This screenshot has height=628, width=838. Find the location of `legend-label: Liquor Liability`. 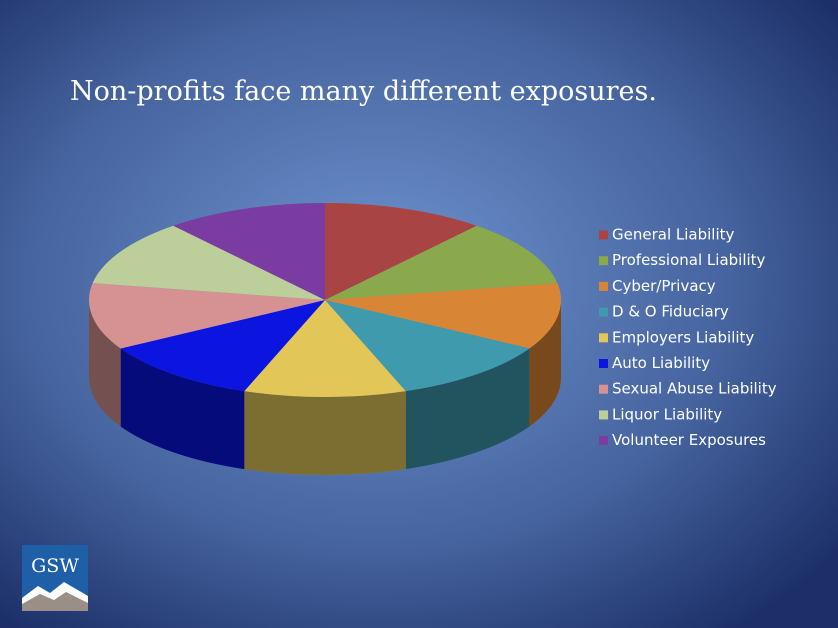

legend-label: Liquor Liability is located at coordinates (667, 414).